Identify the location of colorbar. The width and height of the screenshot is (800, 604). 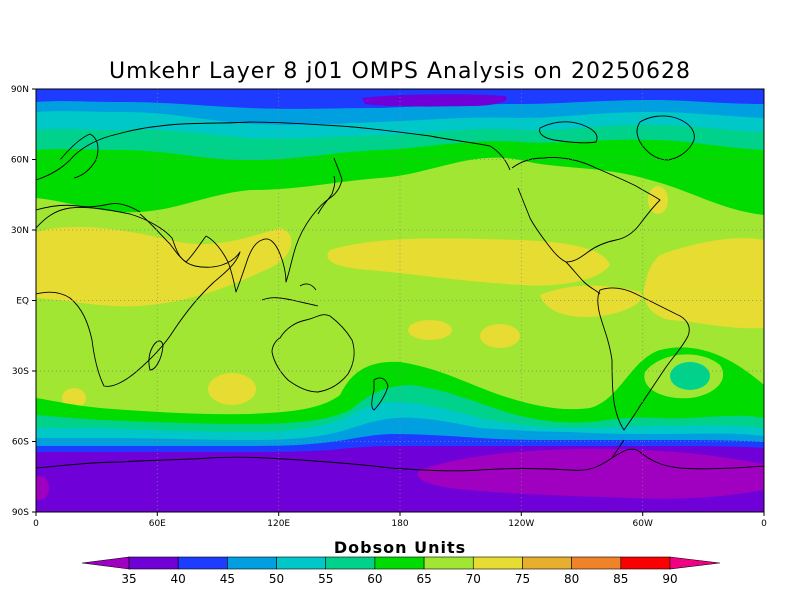
(401, 563).